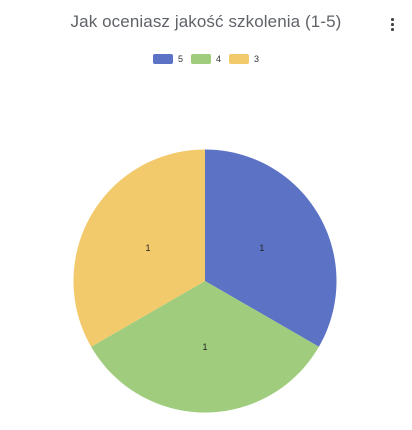 This screenshot has height=430, width=412. I want to click on chart-menu-button, so click(392, 24).